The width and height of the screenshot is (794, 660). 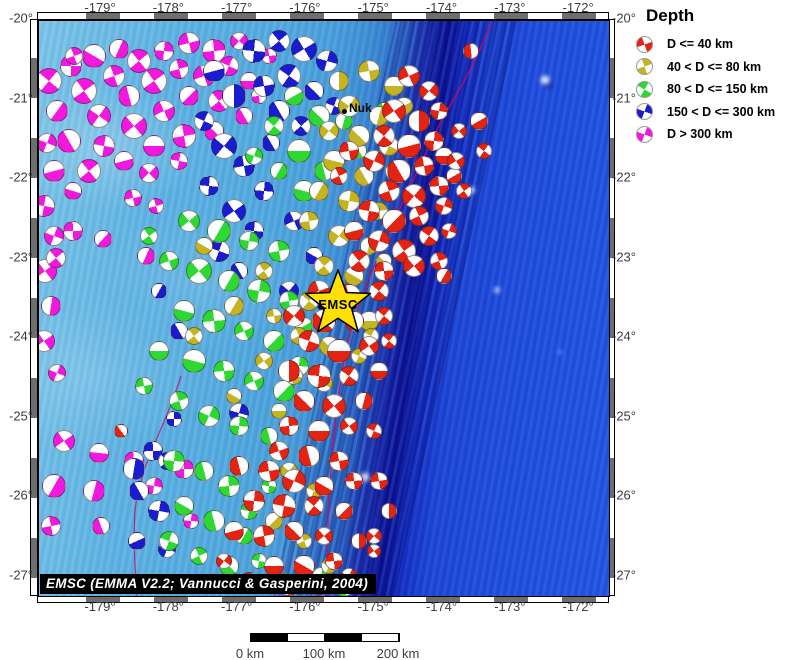 What do you see at coordinates (510, 606) in the screenshot?
I see `axis-label-bottom-6: -173°` at bounding box center [510, 606].